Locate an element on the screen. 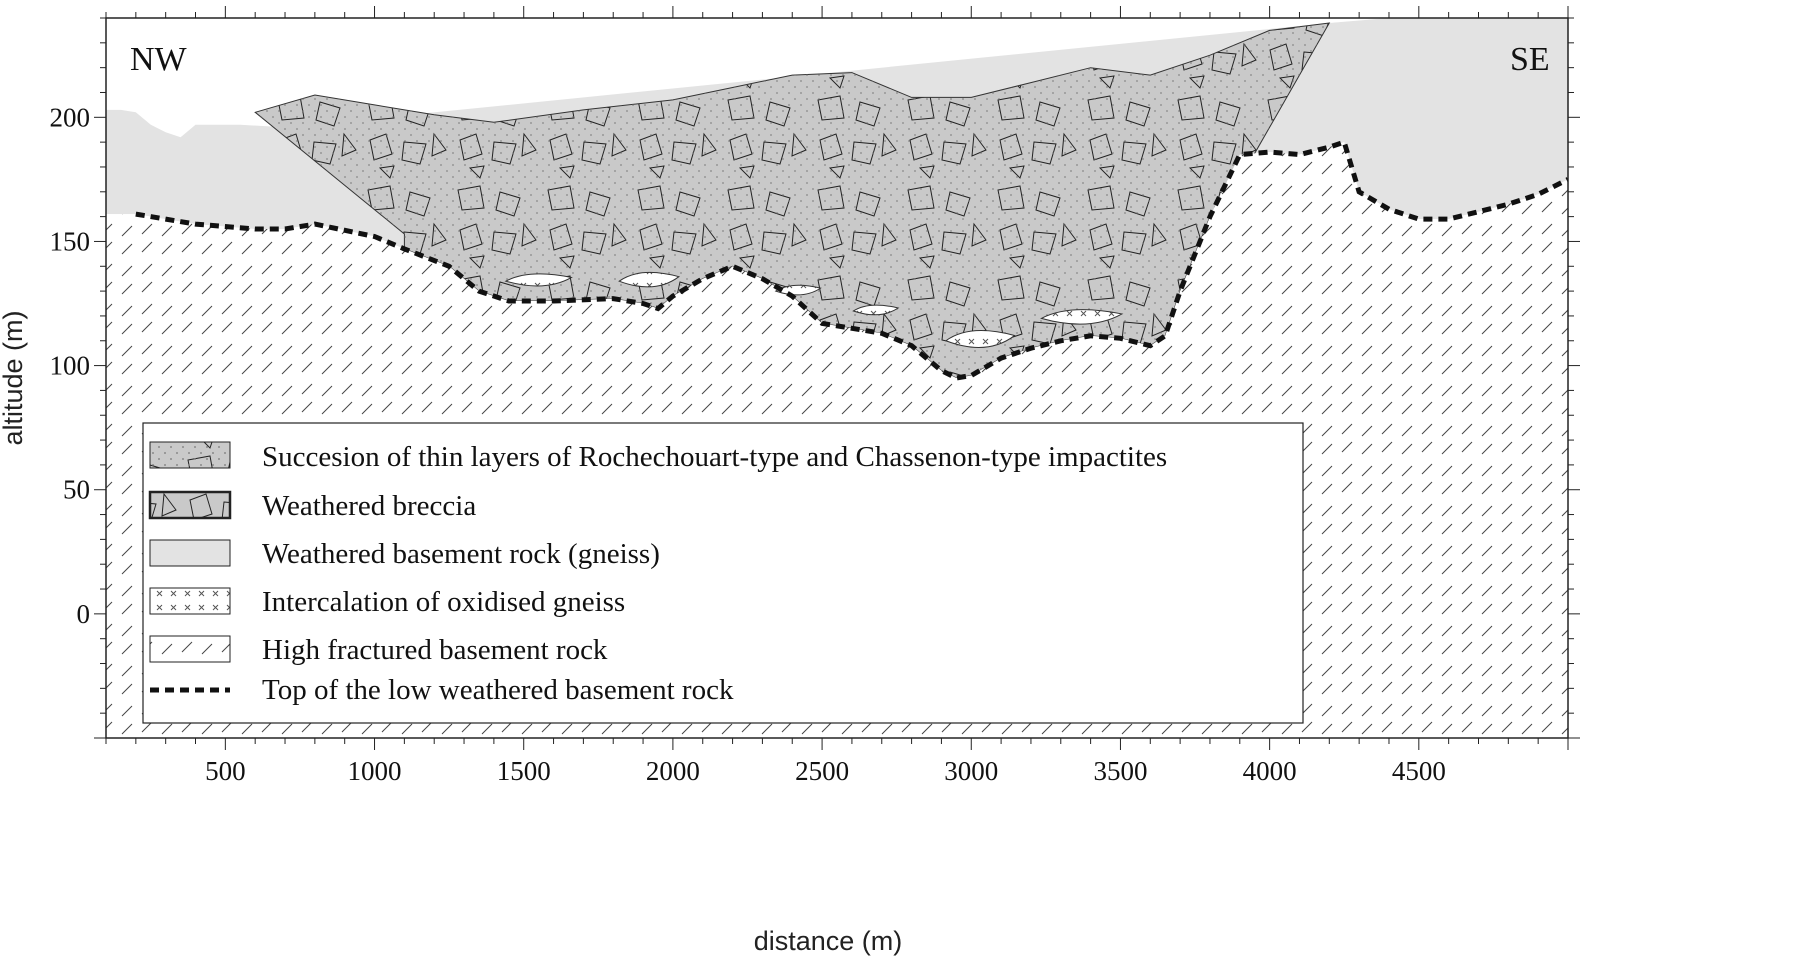  y-tick-label: 0 is located at coordinates (84, 614).